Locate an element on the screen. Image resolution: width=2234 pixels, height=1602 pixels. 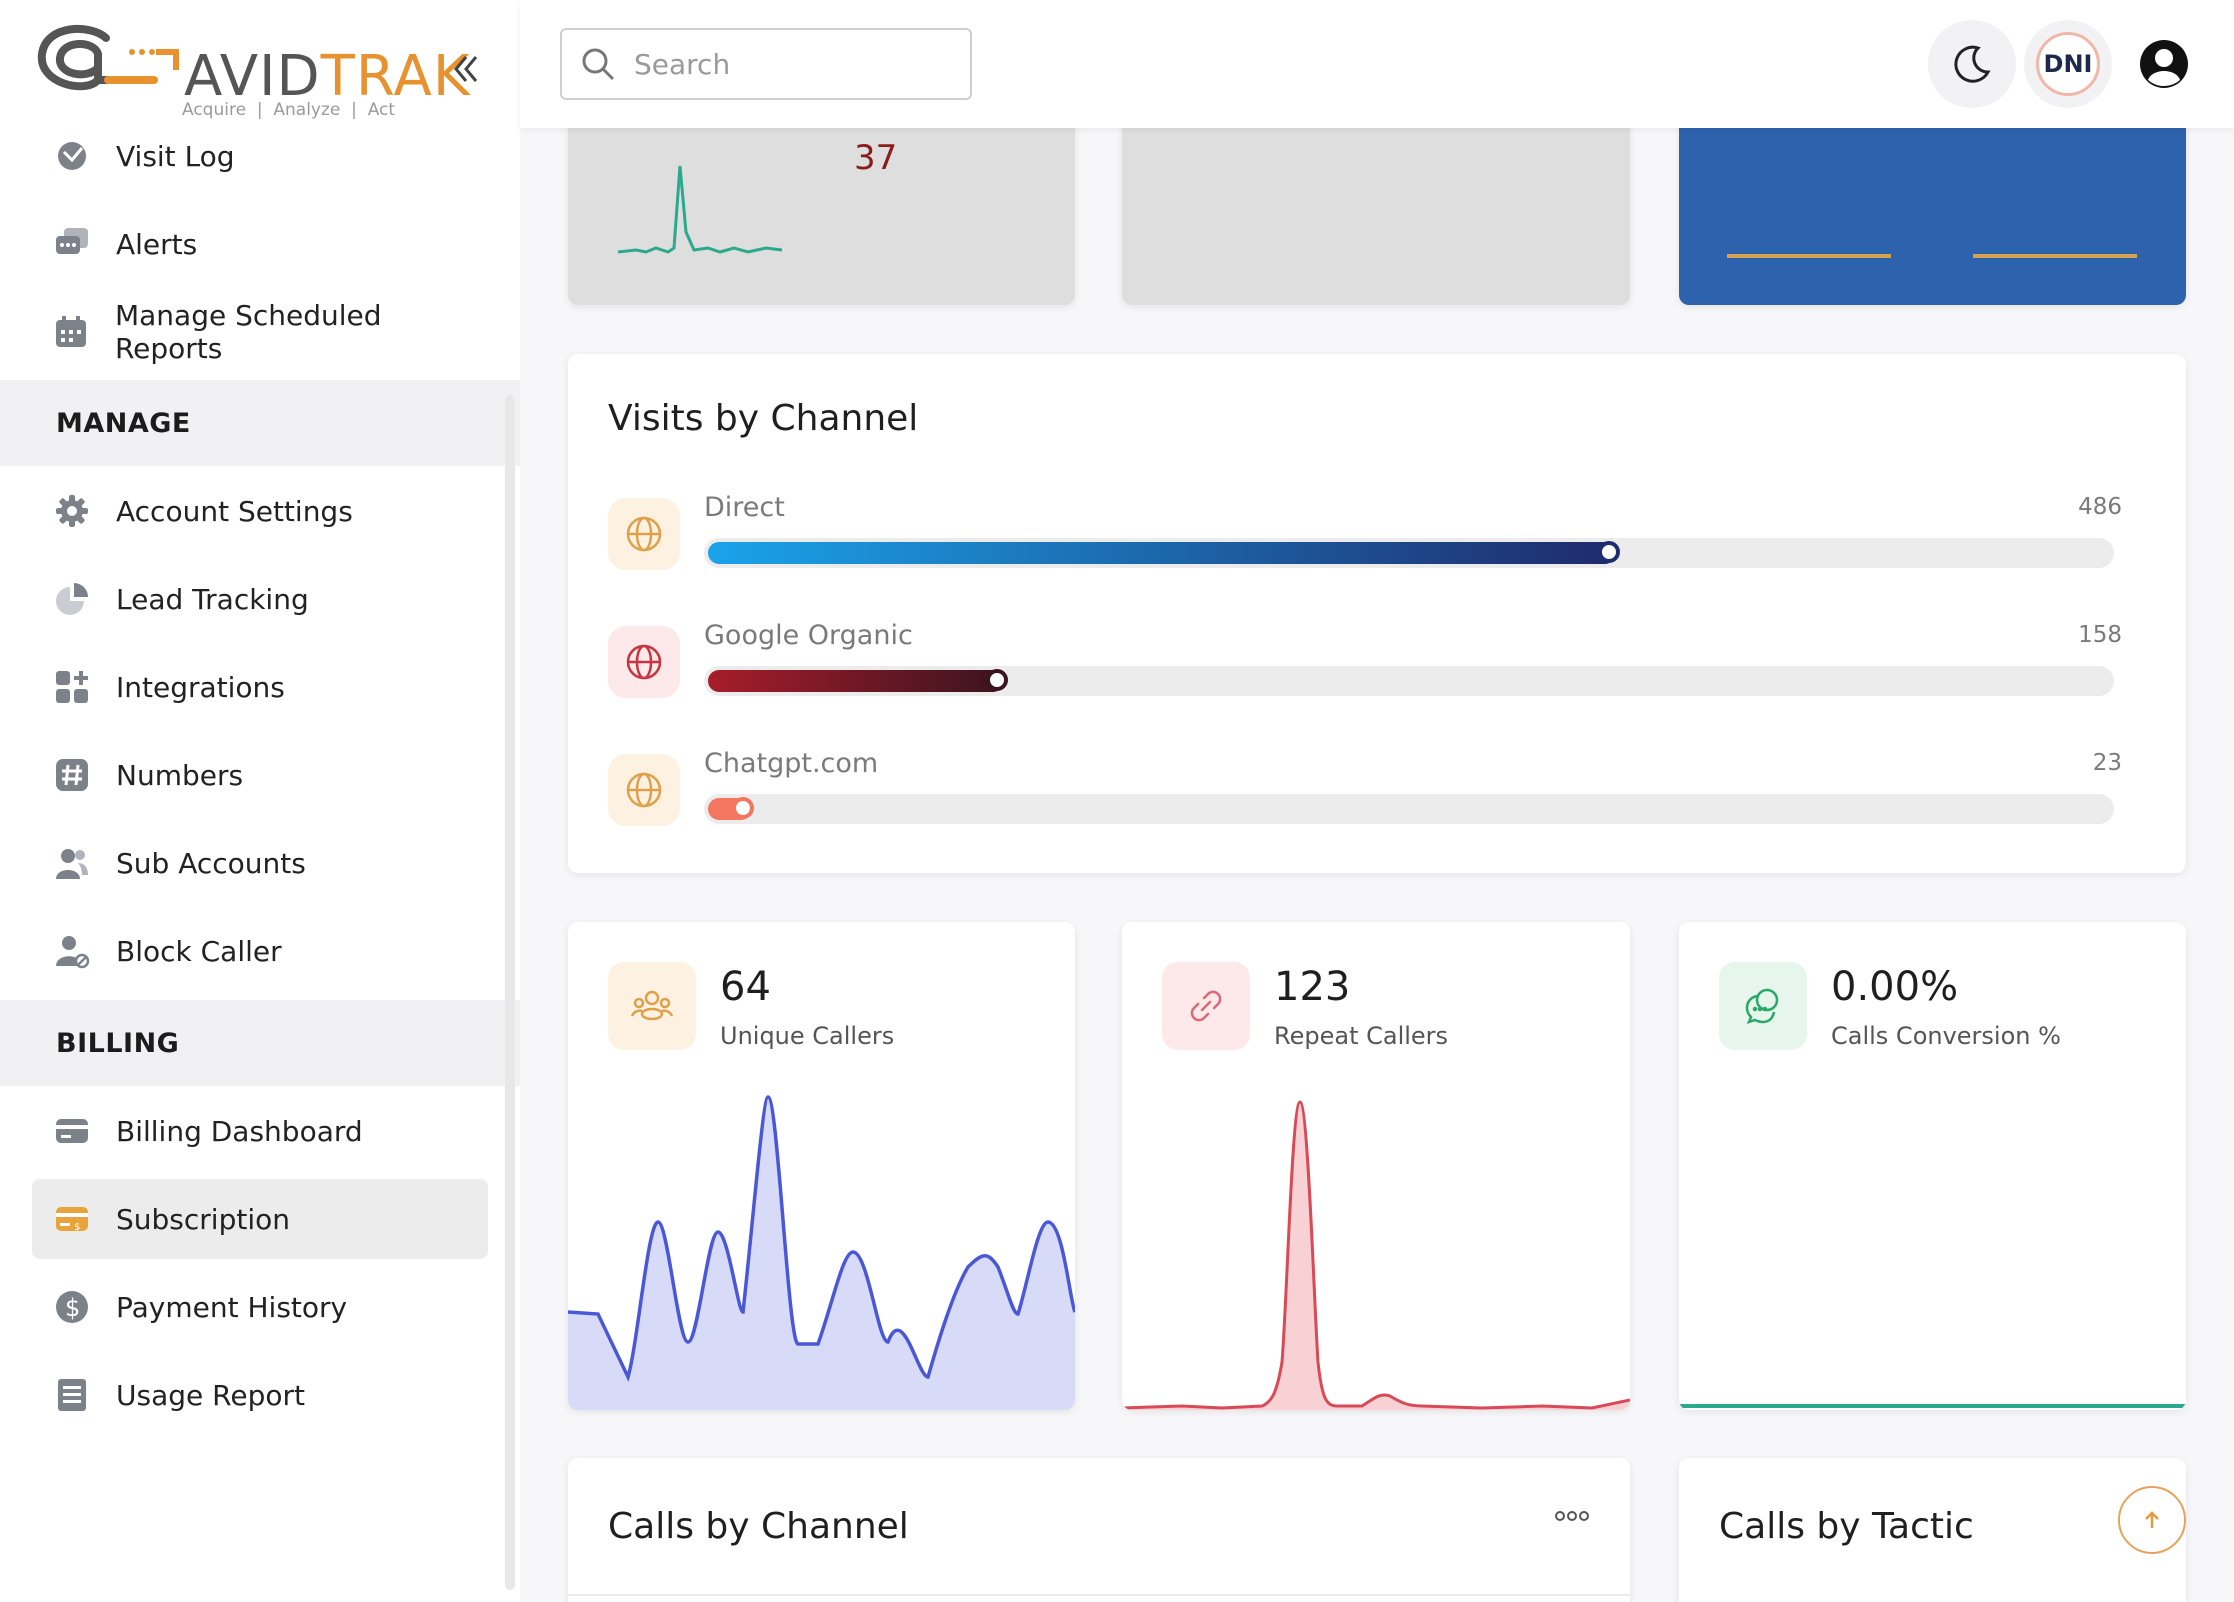
top-bar: DNI is located at coordinates (1377, 64).